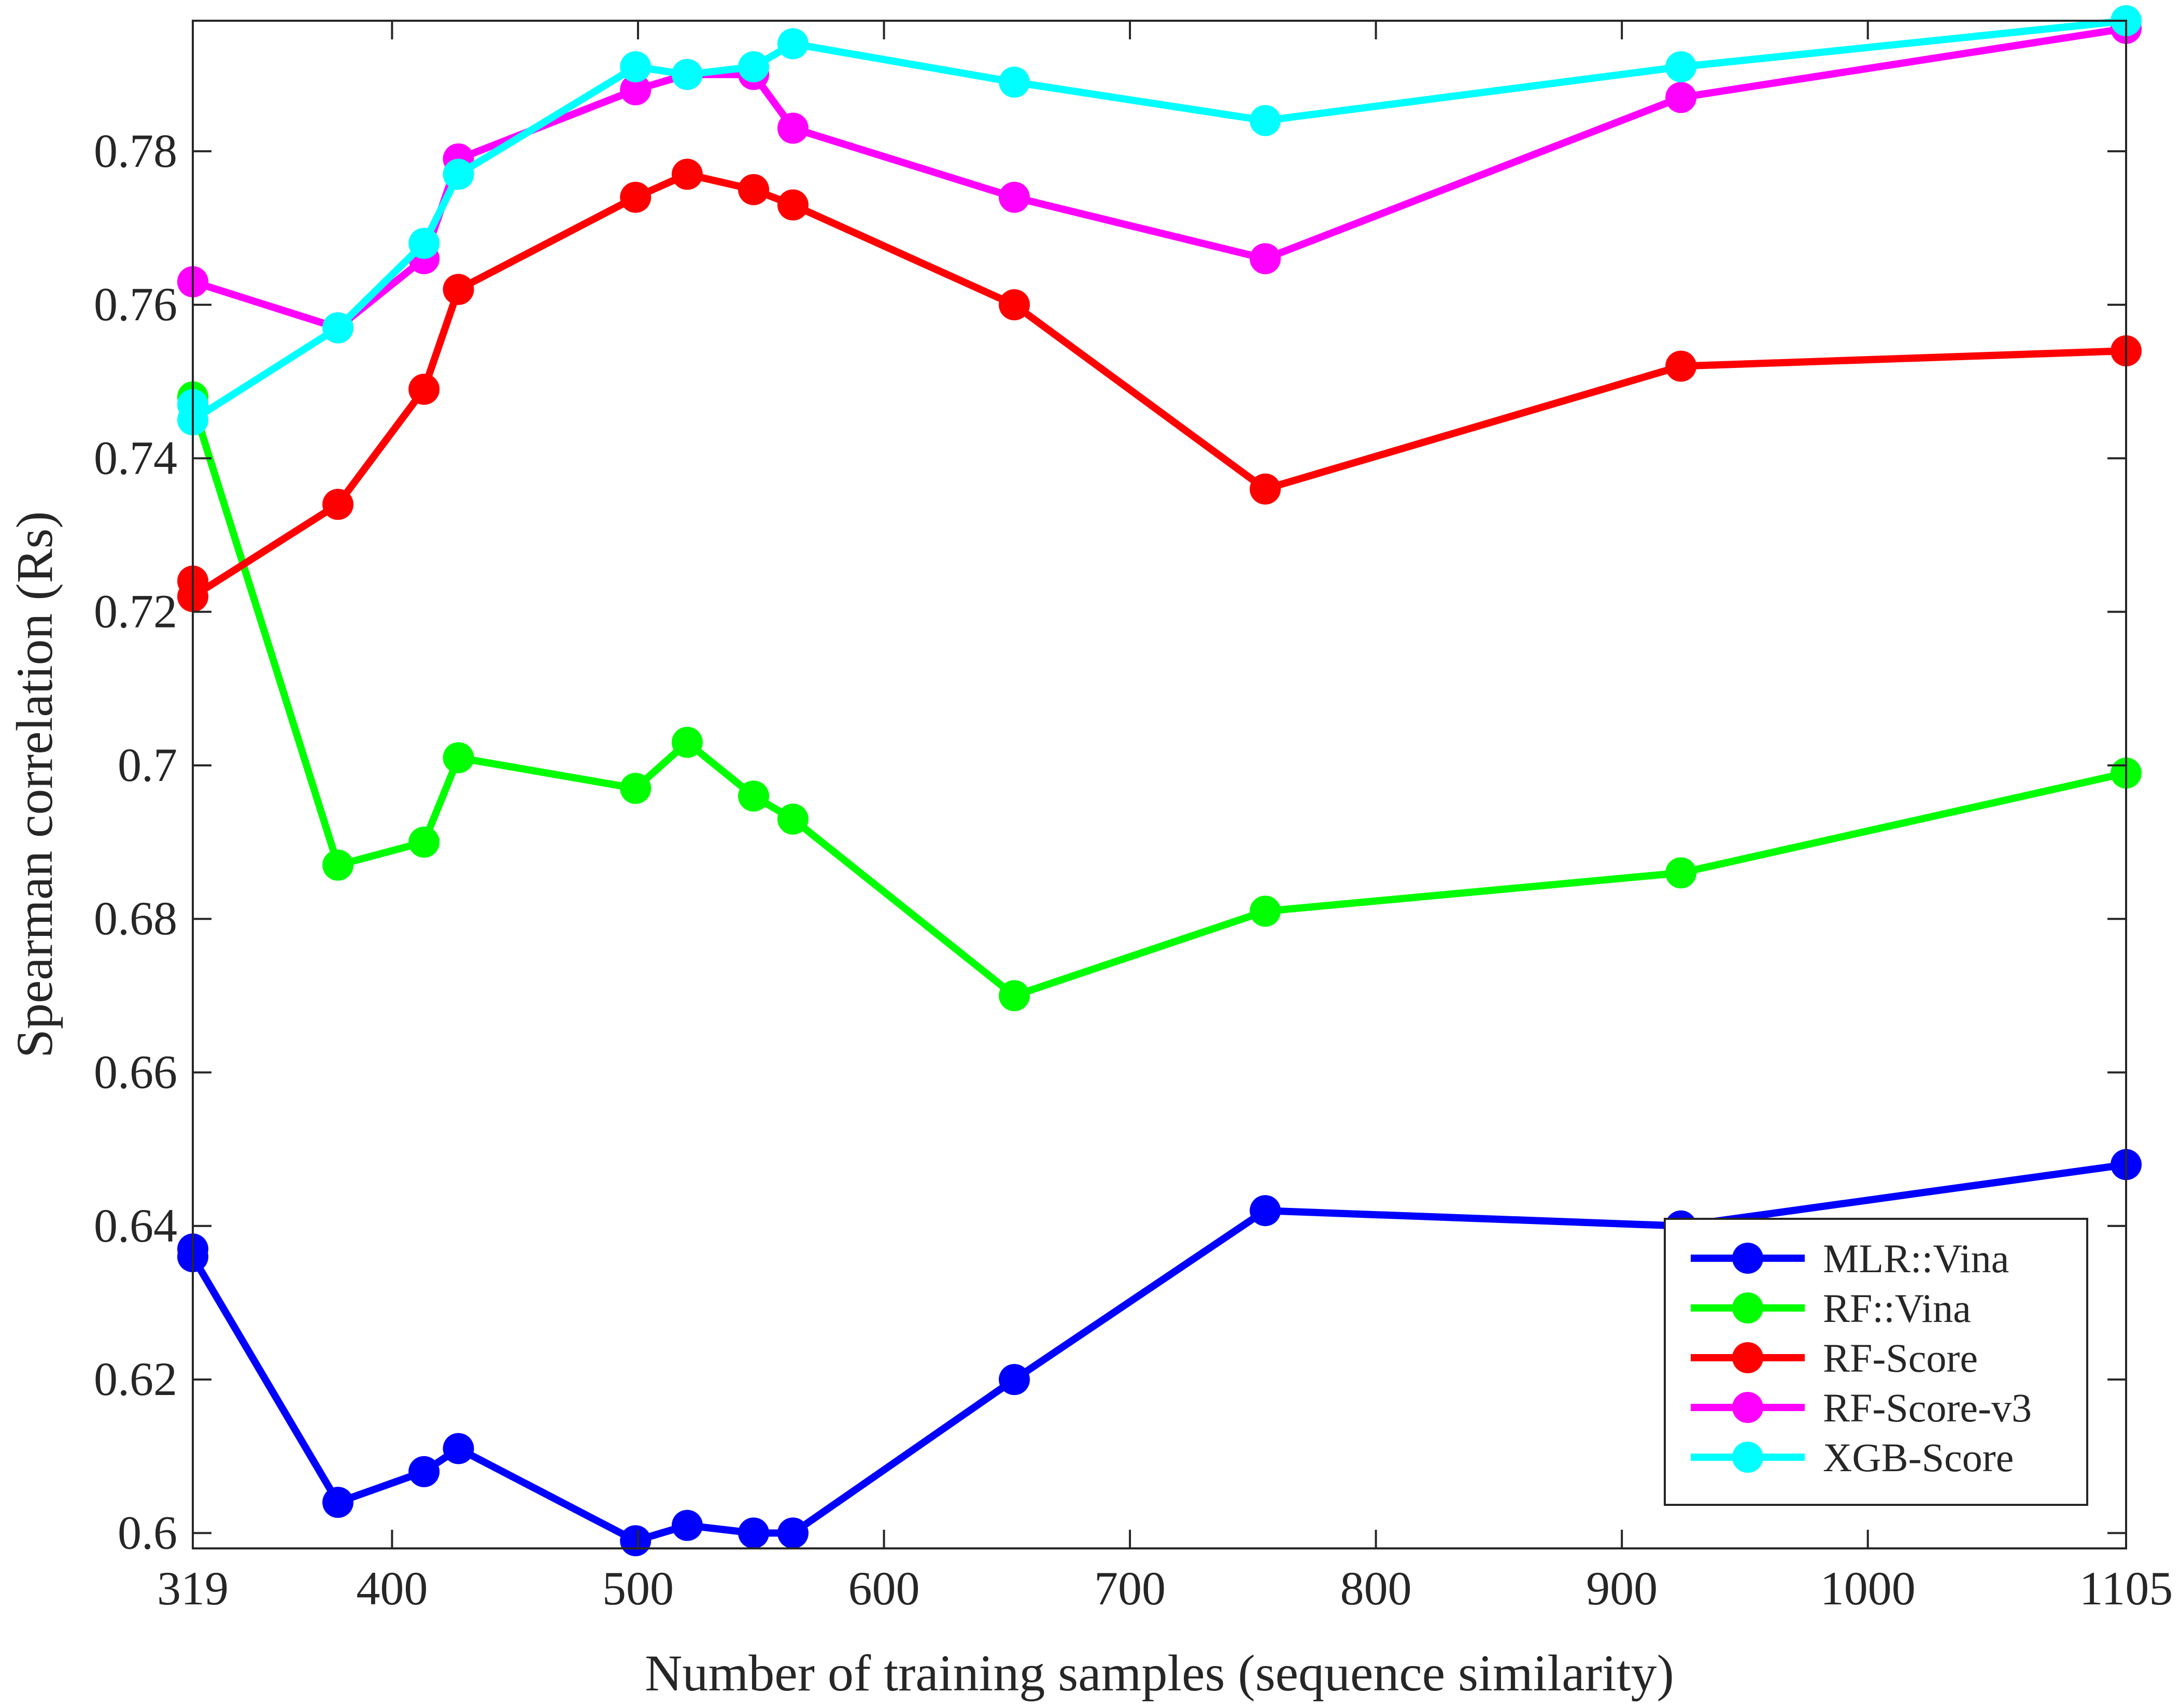 The width and height of the screenshot is (2180, 1708). What do you see at coordinates (883, 1589) in the screenshot?
I see `x-tick-label: 600` at bounding box center [883, 1589].